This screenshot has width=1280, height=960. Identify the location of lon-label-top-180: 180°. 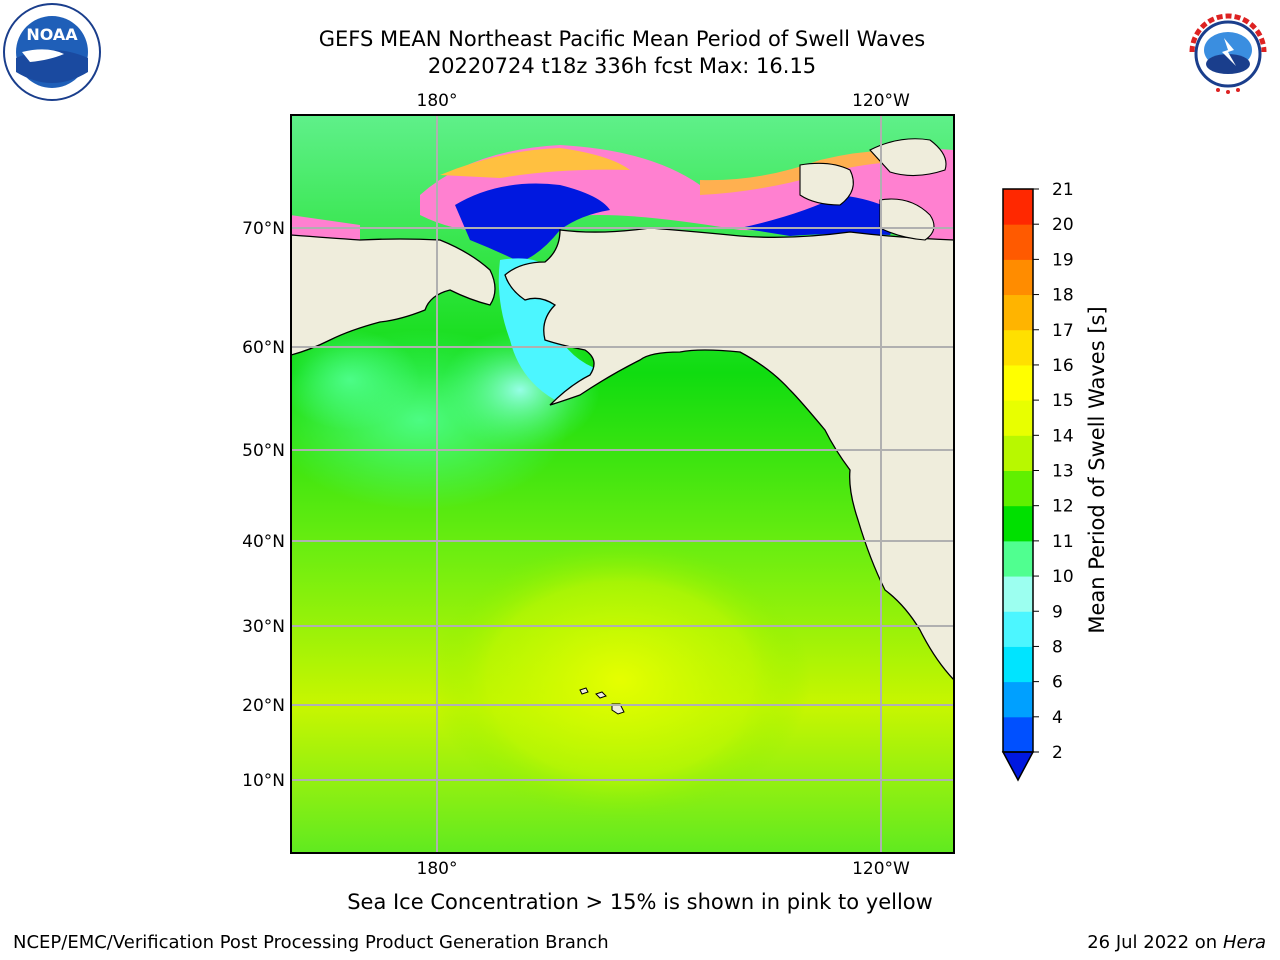
(437, 101).